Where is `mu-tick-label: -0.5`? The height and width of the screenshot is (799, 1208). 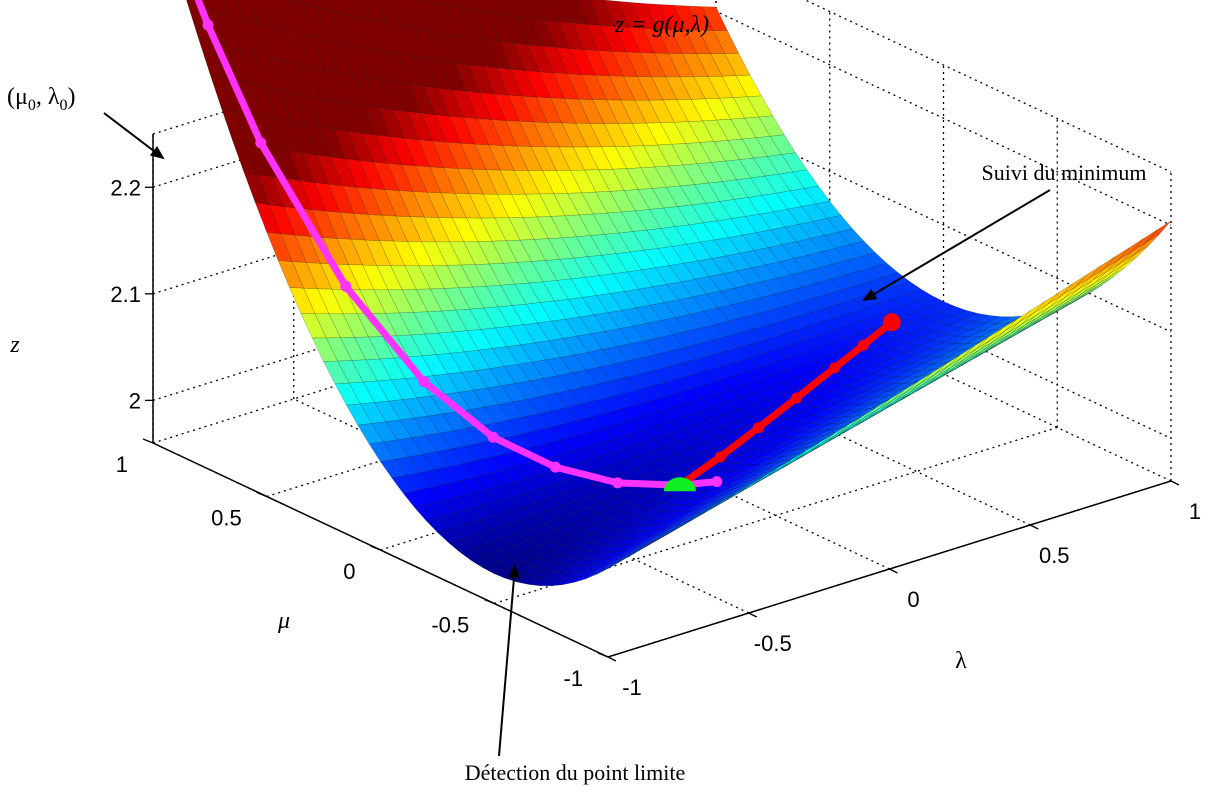 mu-tick-label: -0.5 is located at coordinates (450, 625).